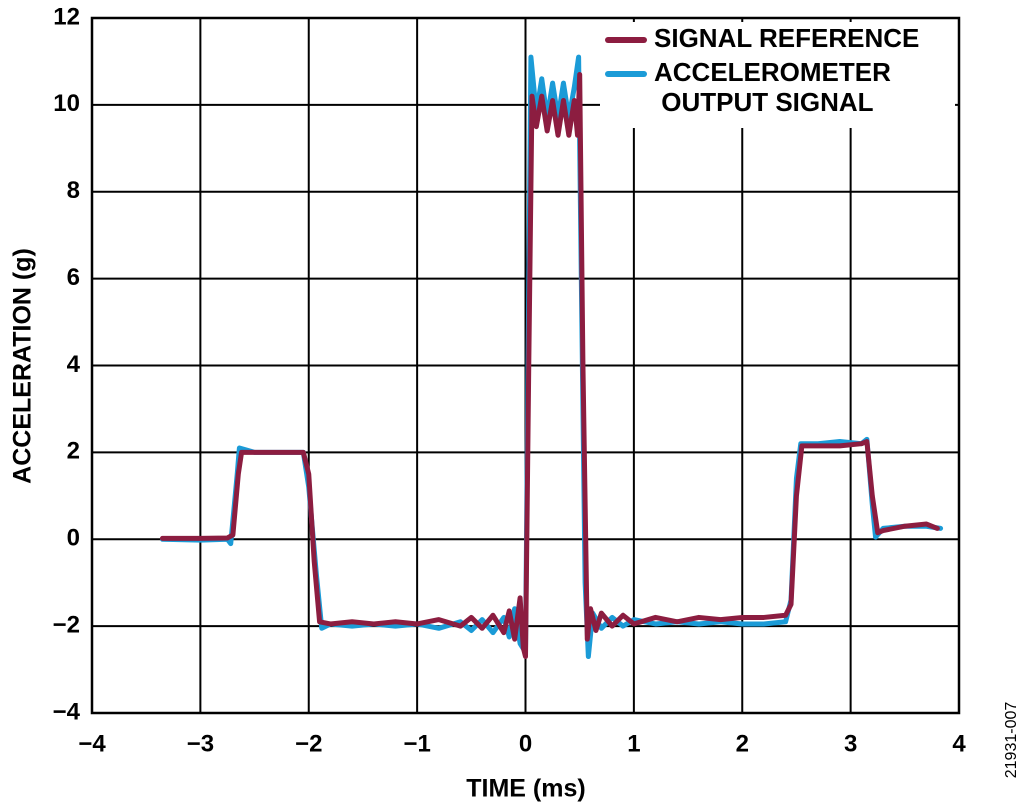  Describe the element at coordinates (73, 190) in the screenshot. I see `y-tick-label: 8` at that location.